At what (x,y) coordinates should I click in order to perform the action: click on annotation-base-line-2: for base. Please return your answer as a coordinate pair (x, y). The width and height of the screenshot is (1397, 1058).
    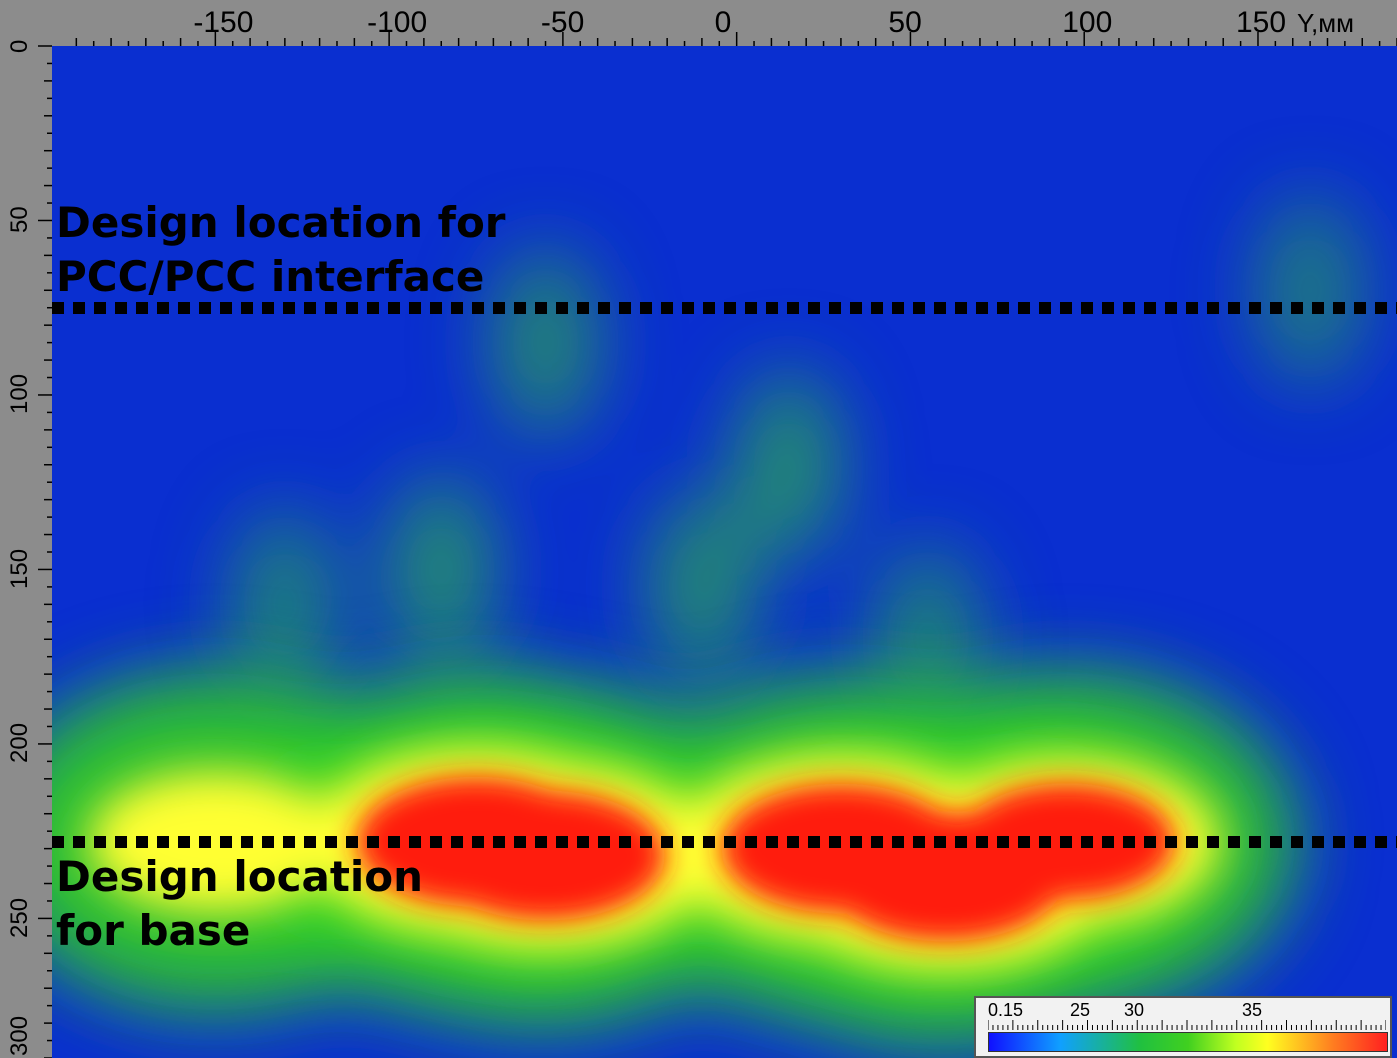
    Looking at the image, I should click on (239, 931).